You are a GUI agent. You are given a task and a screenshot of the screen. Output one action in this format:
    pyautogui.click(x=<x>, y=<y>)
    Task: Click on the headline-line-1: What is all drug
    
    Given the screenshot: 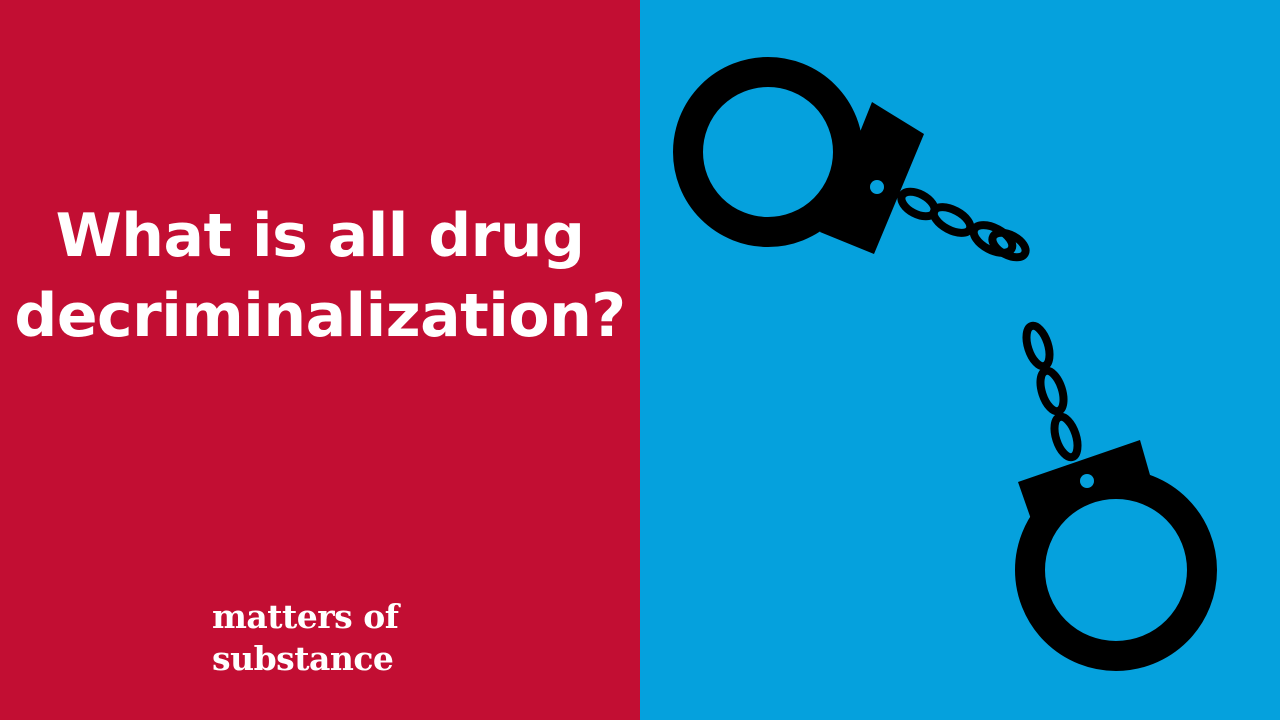 What is the action you would take?
    pyautogui.click(x=320, y=236)
    